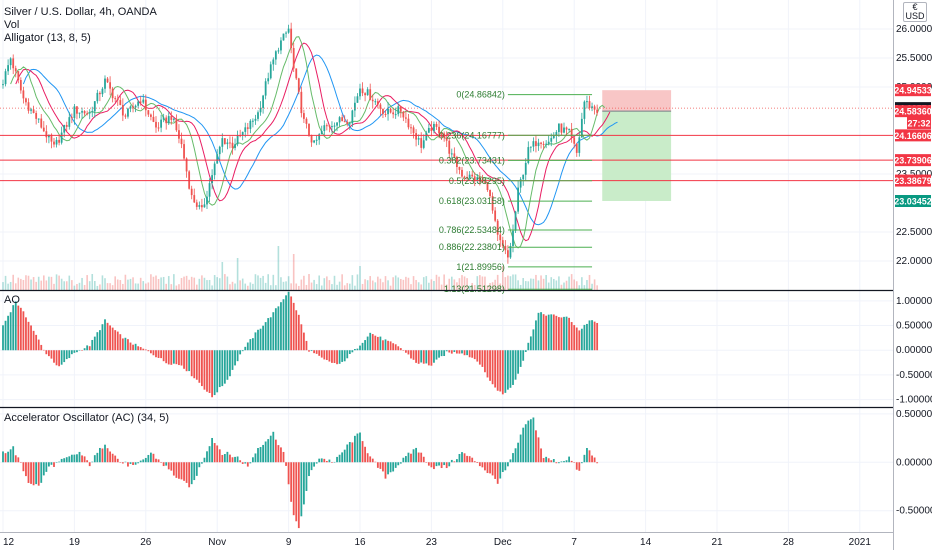  What do you see at coordinates (300, 268) in the screenshot?
I see `volume-bars` at bounding box center [300, 268].